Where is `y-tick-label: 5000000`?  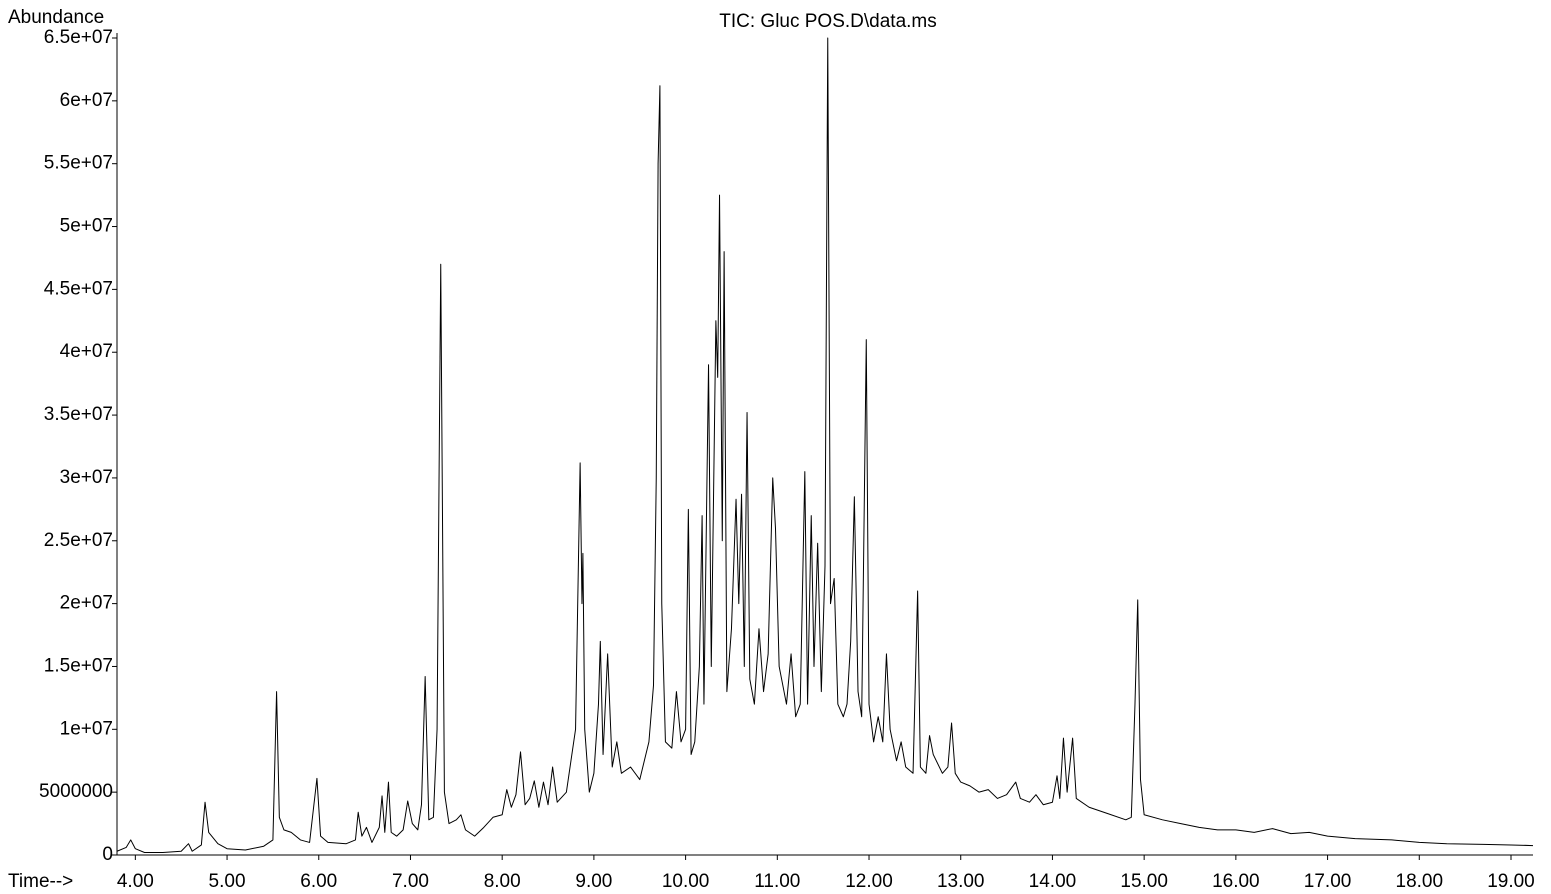
y-tick-label: 5000000 is located at coordinates (76, 791).